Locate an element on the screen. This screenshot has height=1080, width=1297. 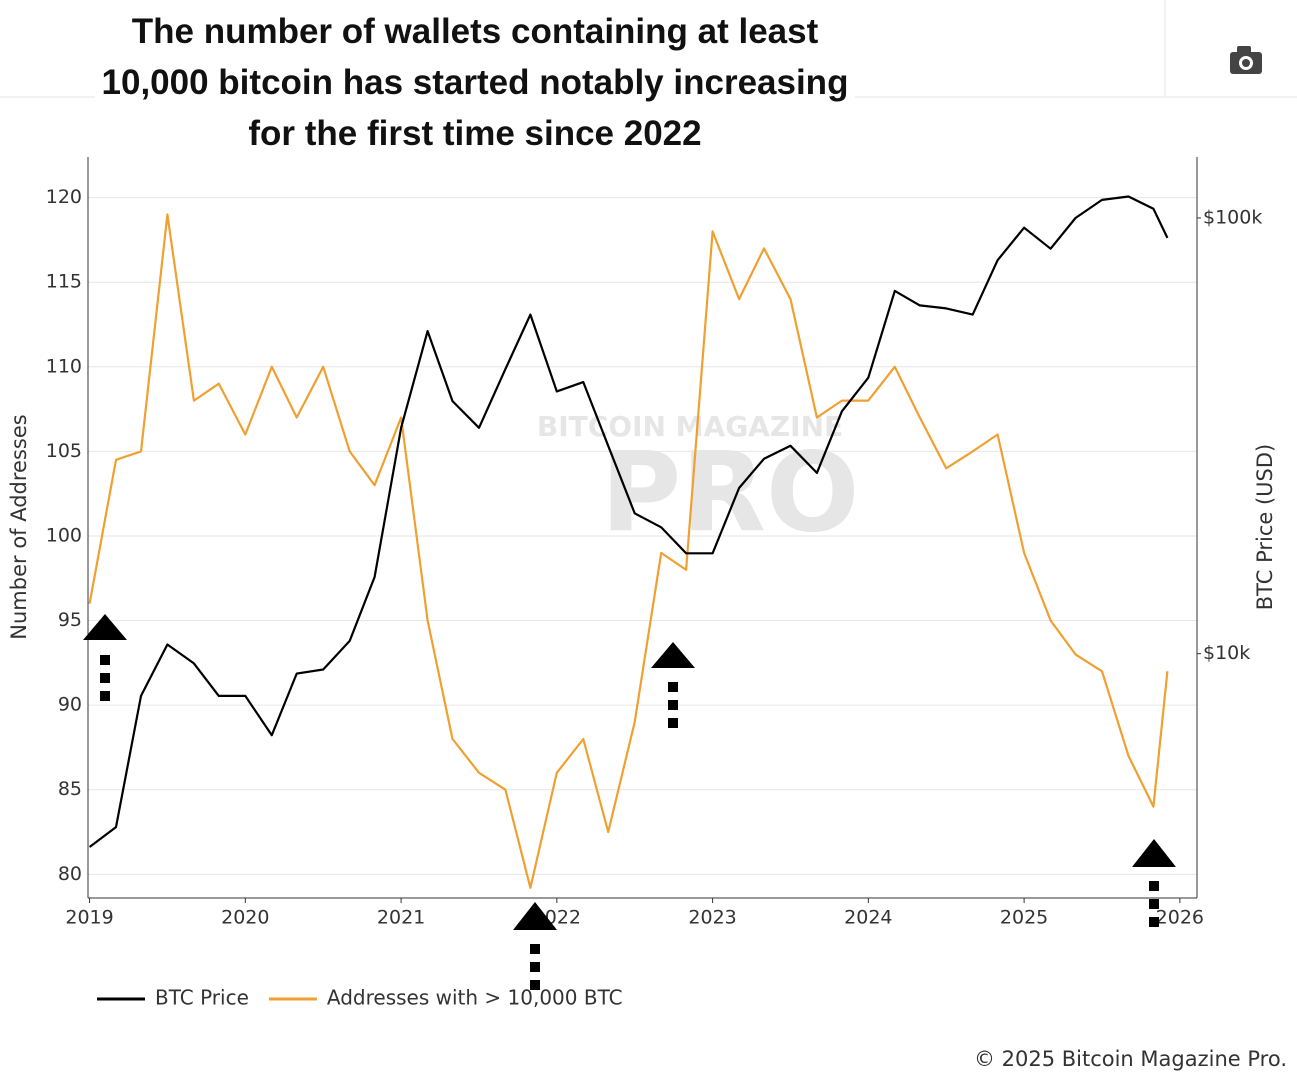
copyright: © 2025 Bitcoin Magazine Pro. is located at coordinates (1130, 1059).